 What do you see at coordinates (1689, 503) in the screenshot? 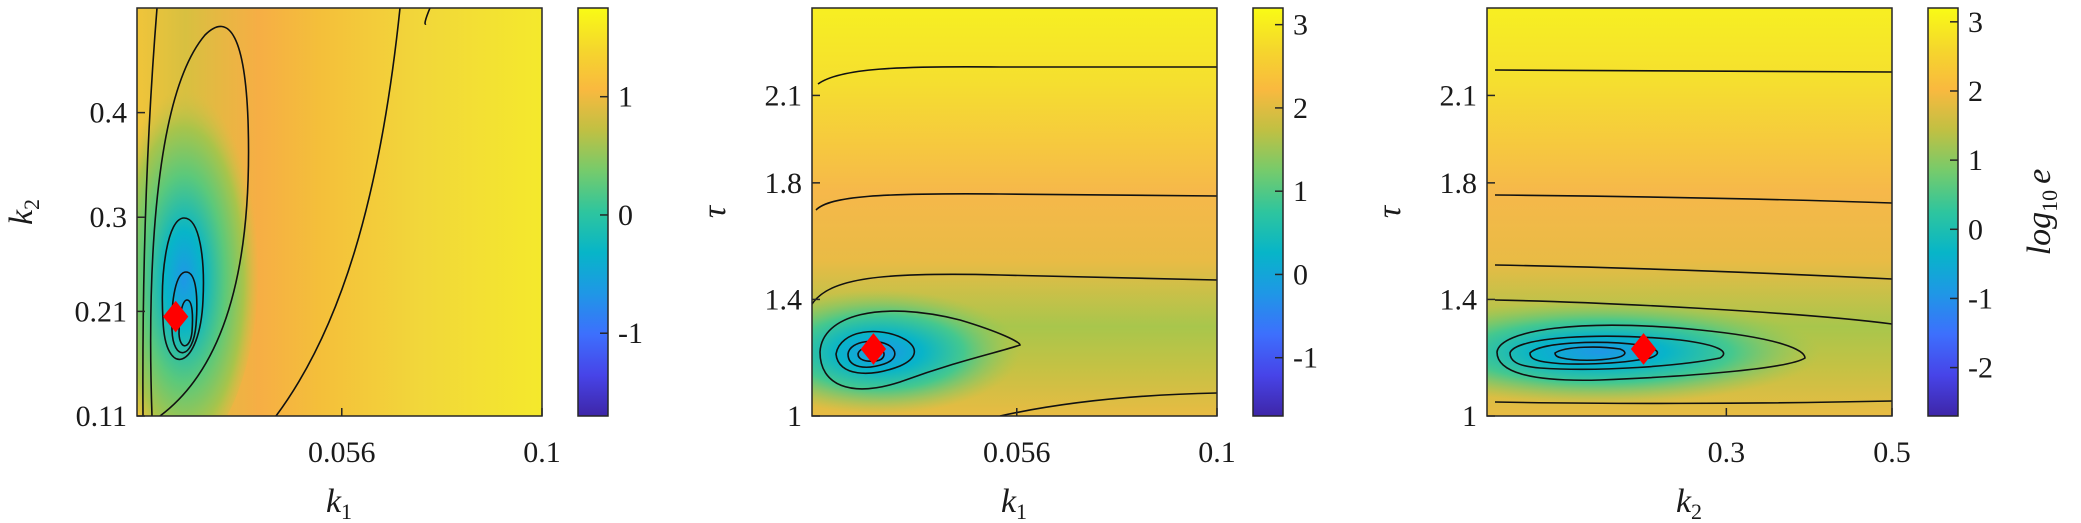
I see `x-axis-label: k2` at bounding box center [1689, 503].